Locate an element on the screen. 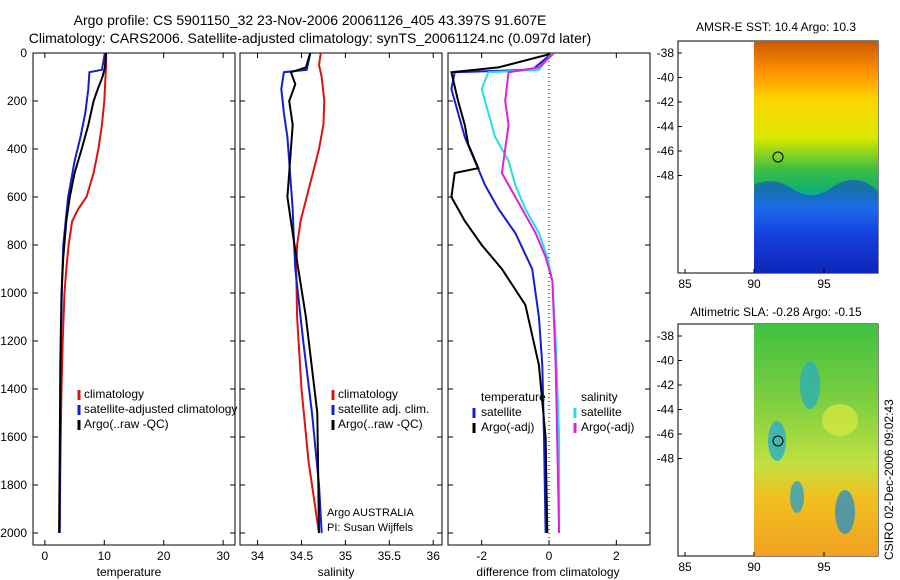 This screenshot has height=580, width=900. y-tick-label: 0 is located at coordinates (23, 53).